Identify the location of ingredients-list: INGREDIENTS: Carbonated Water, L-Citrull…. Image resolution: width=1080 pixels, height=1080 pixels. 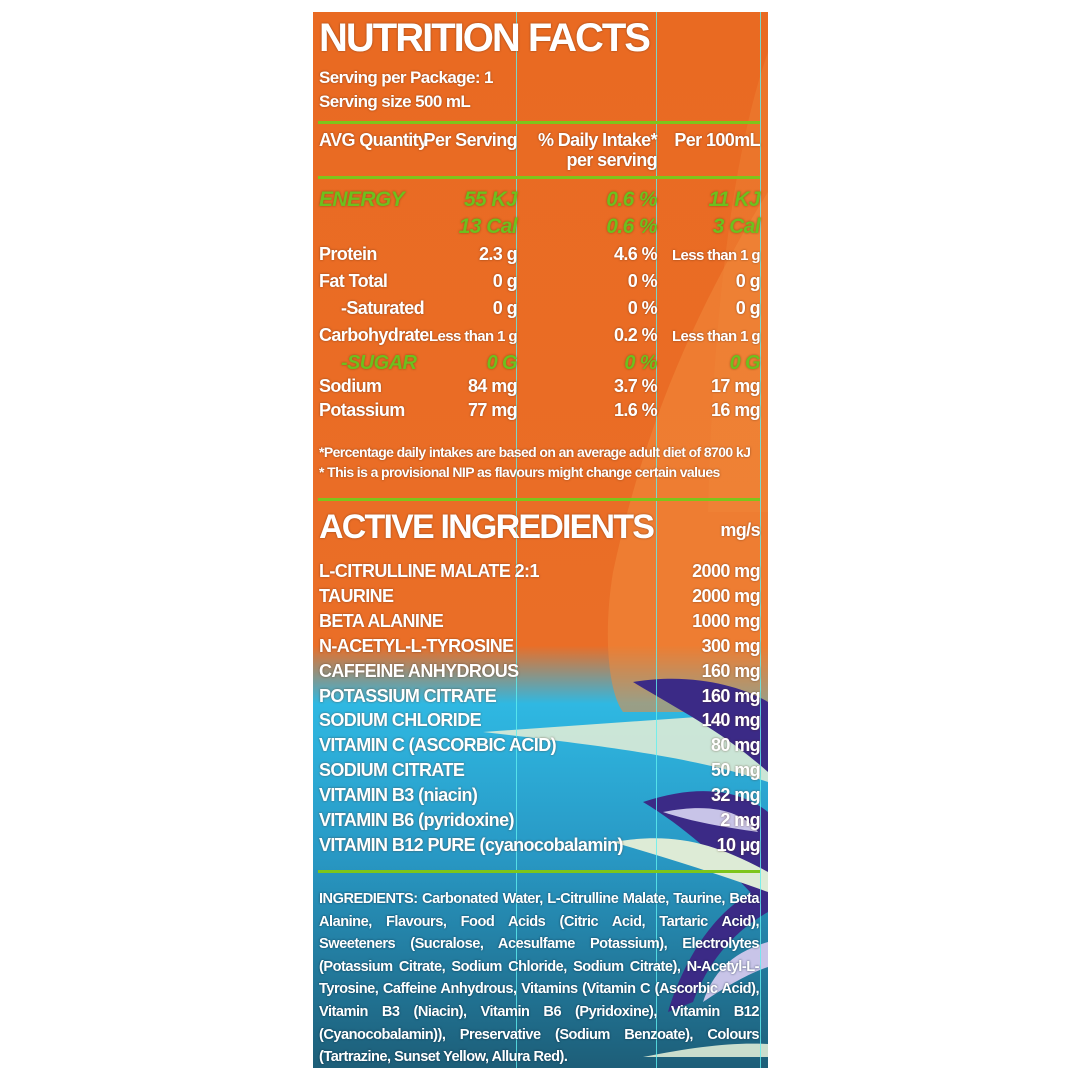
(539, 978).